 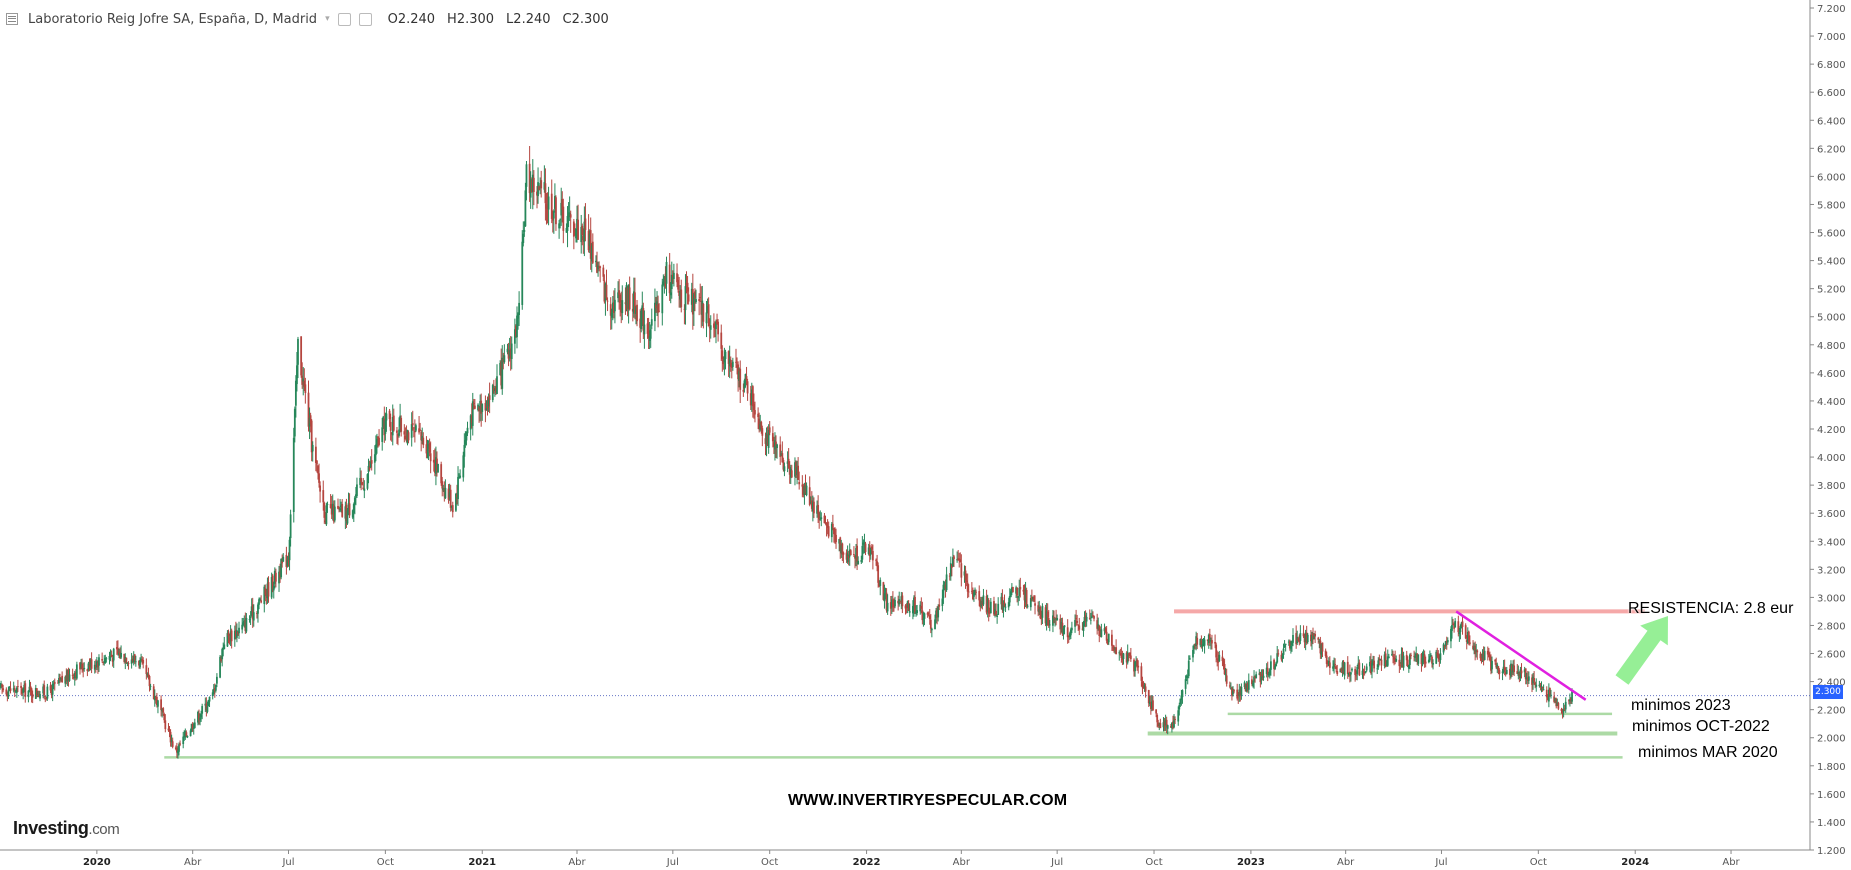 What do you see at coordinates (1711, 608) in the screenshot?
I see `resistance-label: RESISTENCIA: 2.8 eur` at bounding box center [1711, 608].